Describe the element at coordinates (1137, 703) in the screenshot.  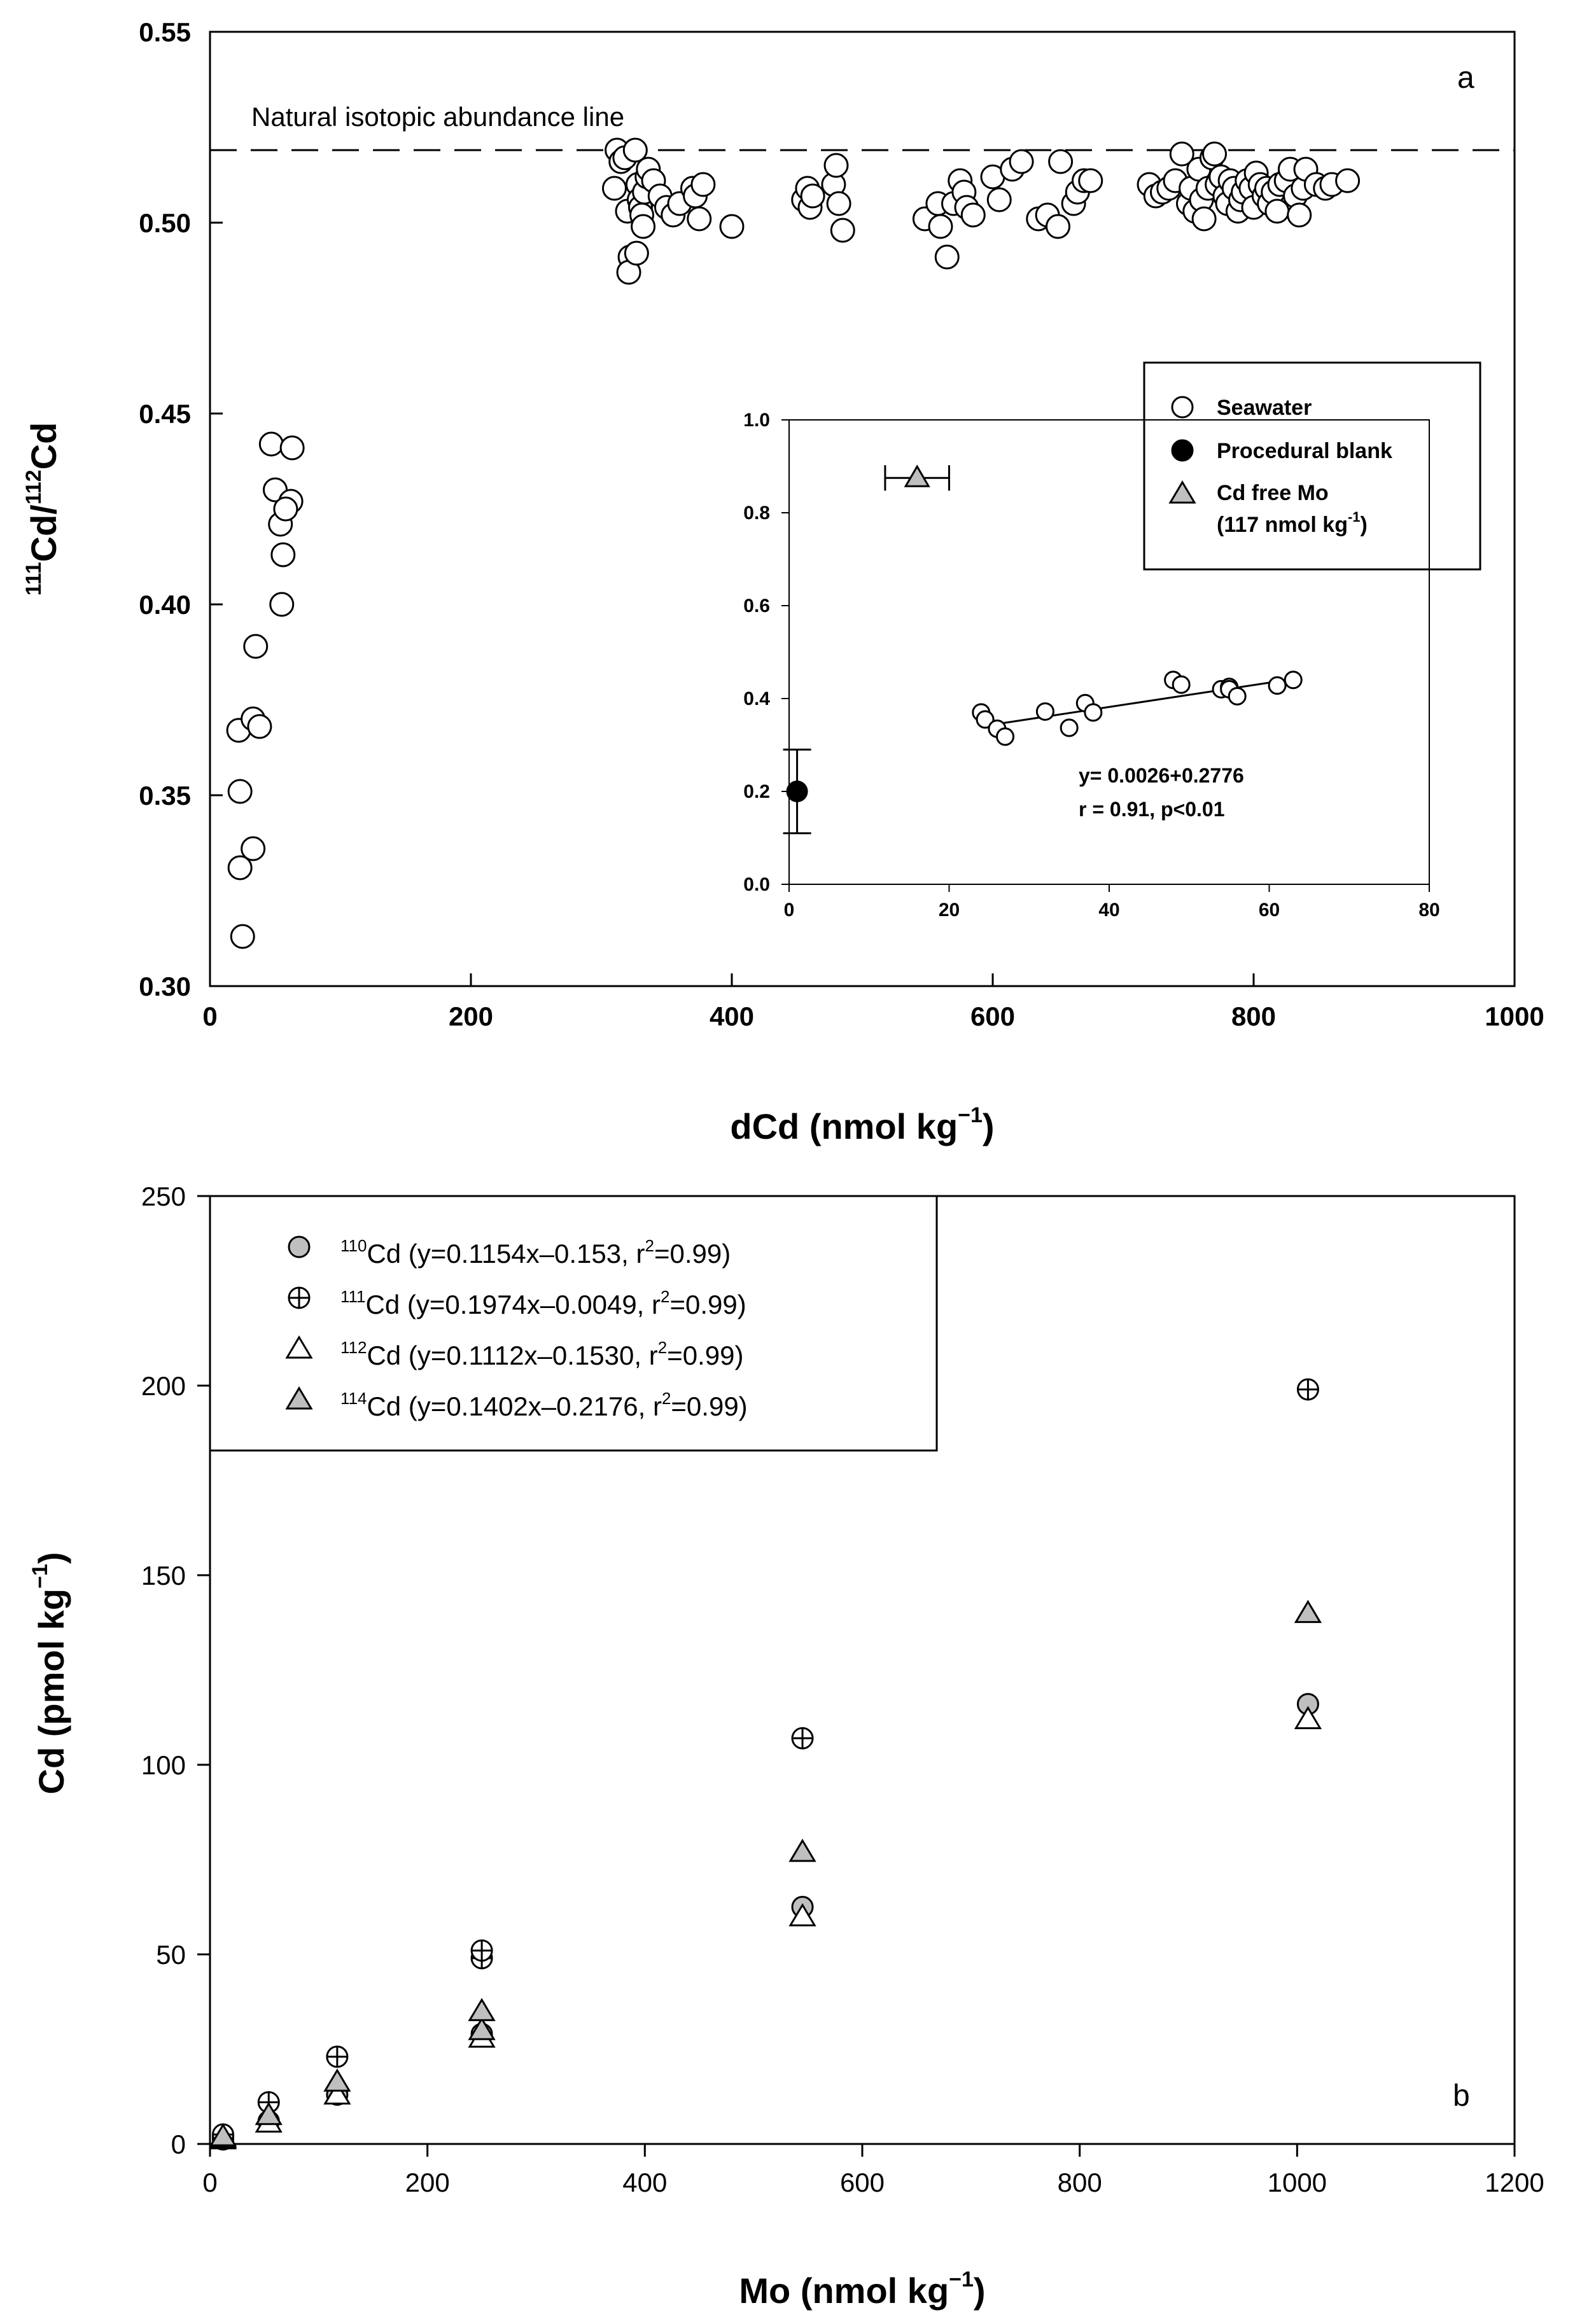
I see `inset-regression-line` at that location.